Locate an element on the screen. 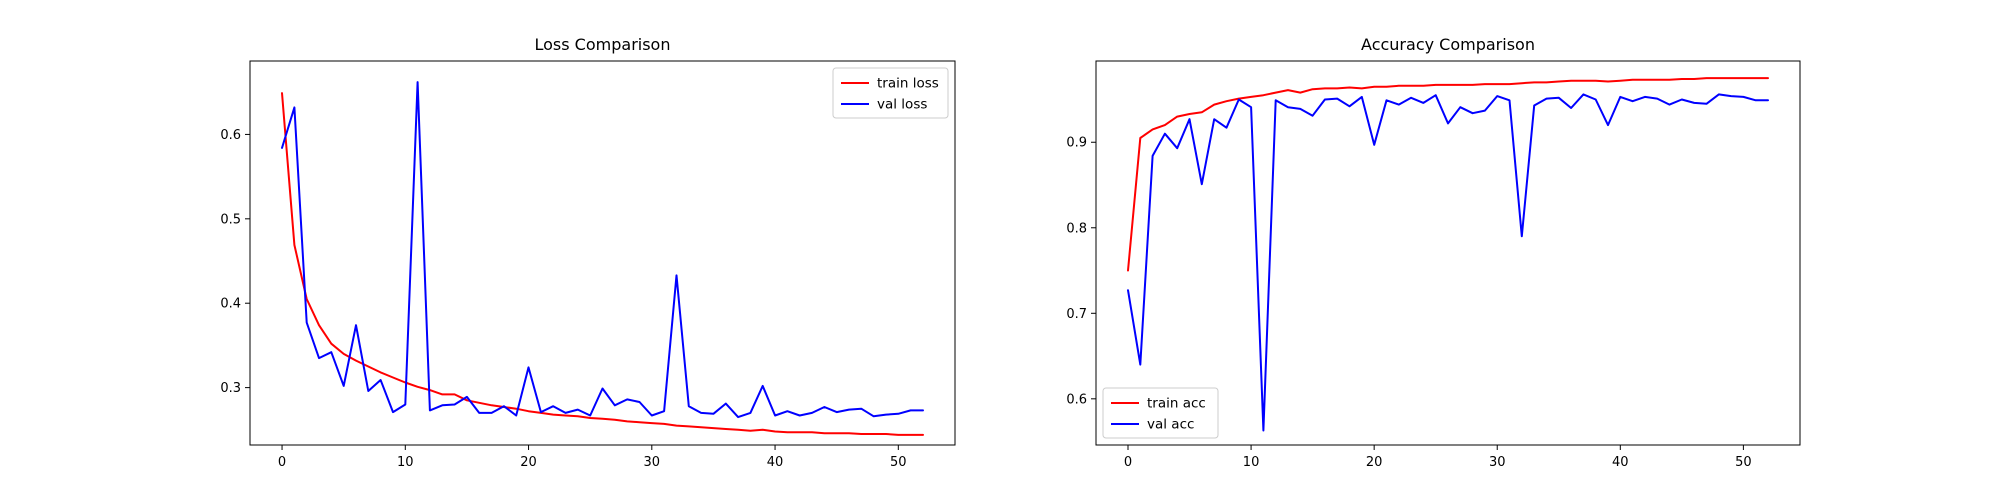 Image resolution: width=2000 pixels, height=500 pixels. legend: train acc val acc is located at coordinates (1160, 413).